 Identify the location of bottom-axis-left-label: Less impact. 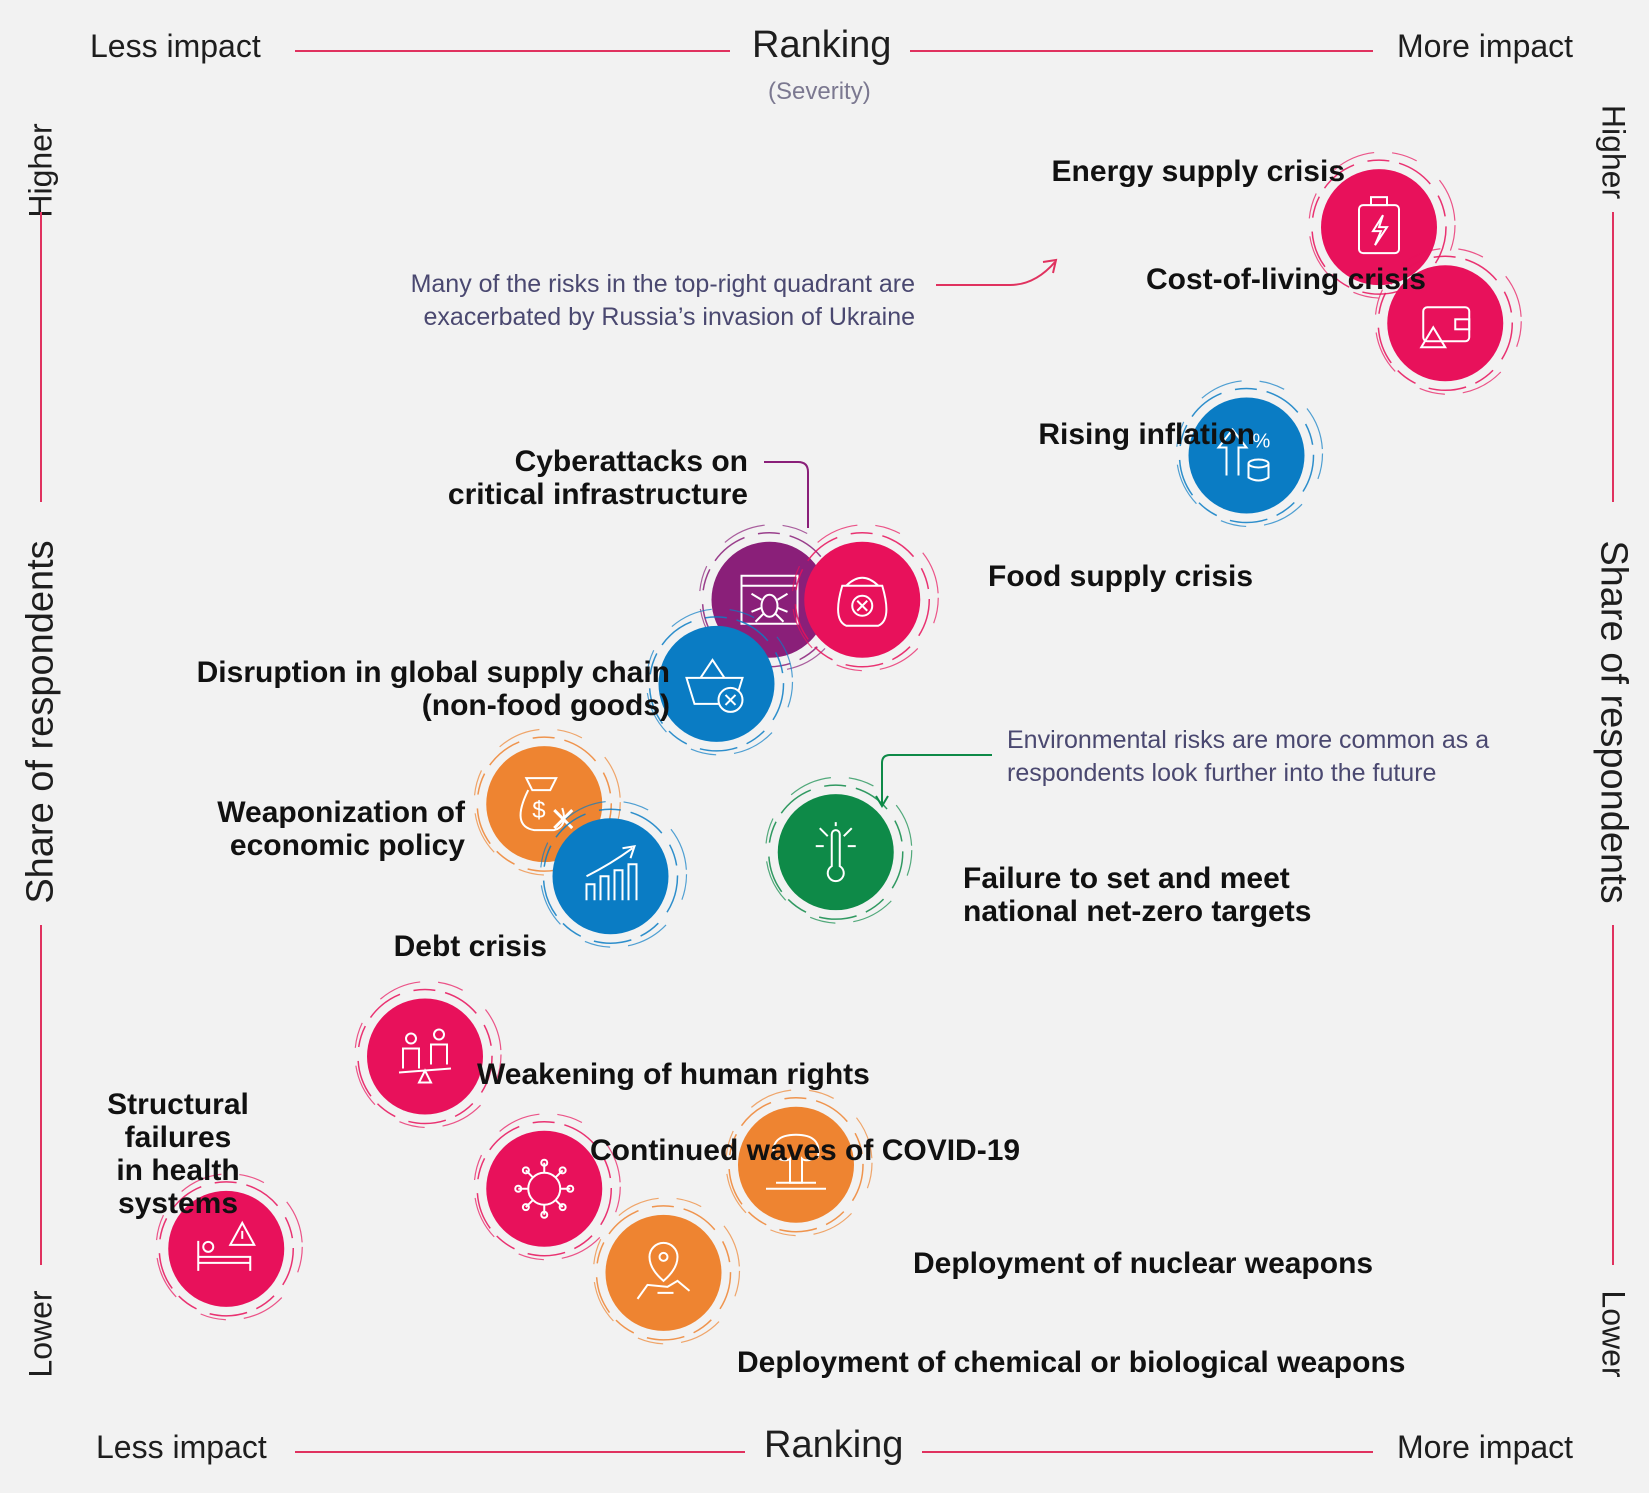
(181, 1447).